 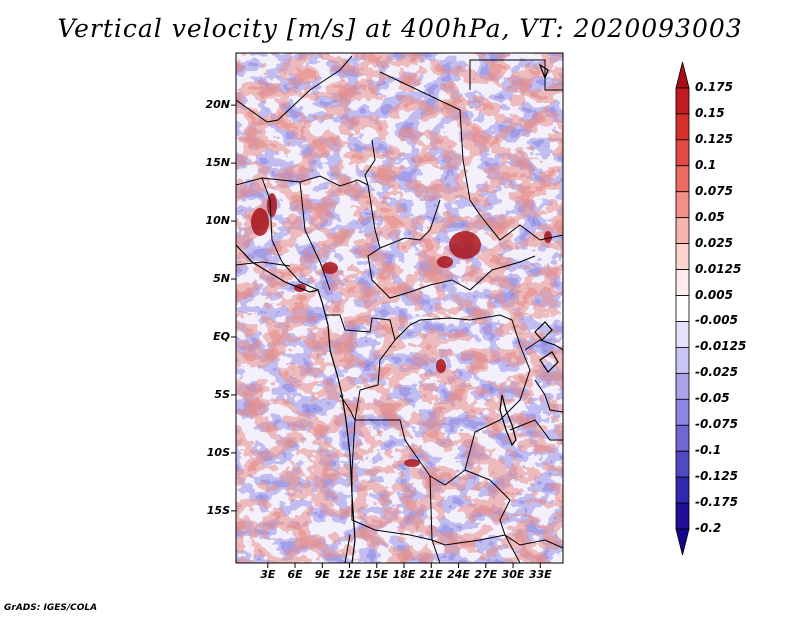 What do you see at coordinates (218, 452) in the screenshot?
I see `y-tick-label: 10S` at bounding box center [218, 452].